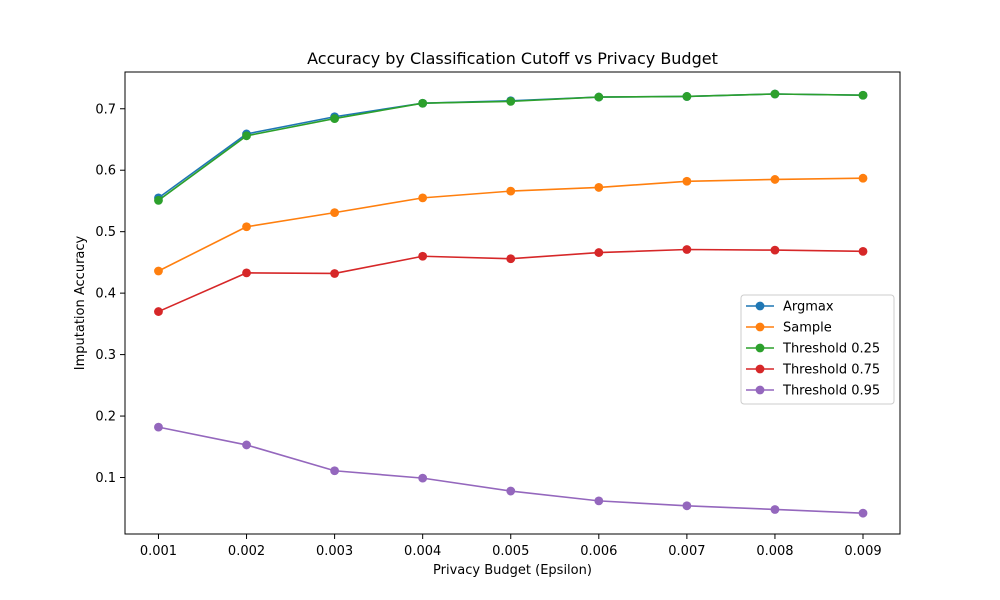 Image resolution: width=1000 pixels, height=600 pixels. I want to click on y-tick-label: 0.2, so click(105, 417).